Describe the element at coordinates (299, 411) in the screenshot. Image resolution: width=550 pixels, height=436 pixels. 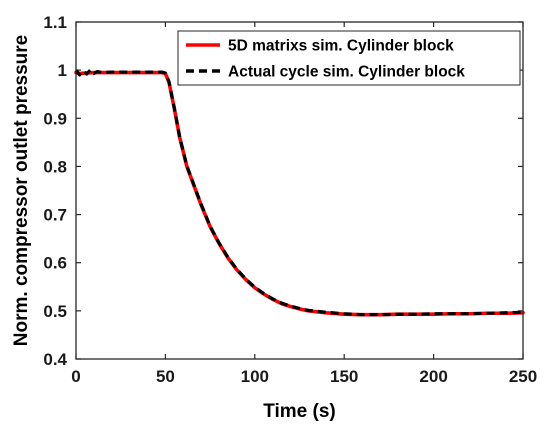
I see `x-axis-label: Time (s)` at that location.